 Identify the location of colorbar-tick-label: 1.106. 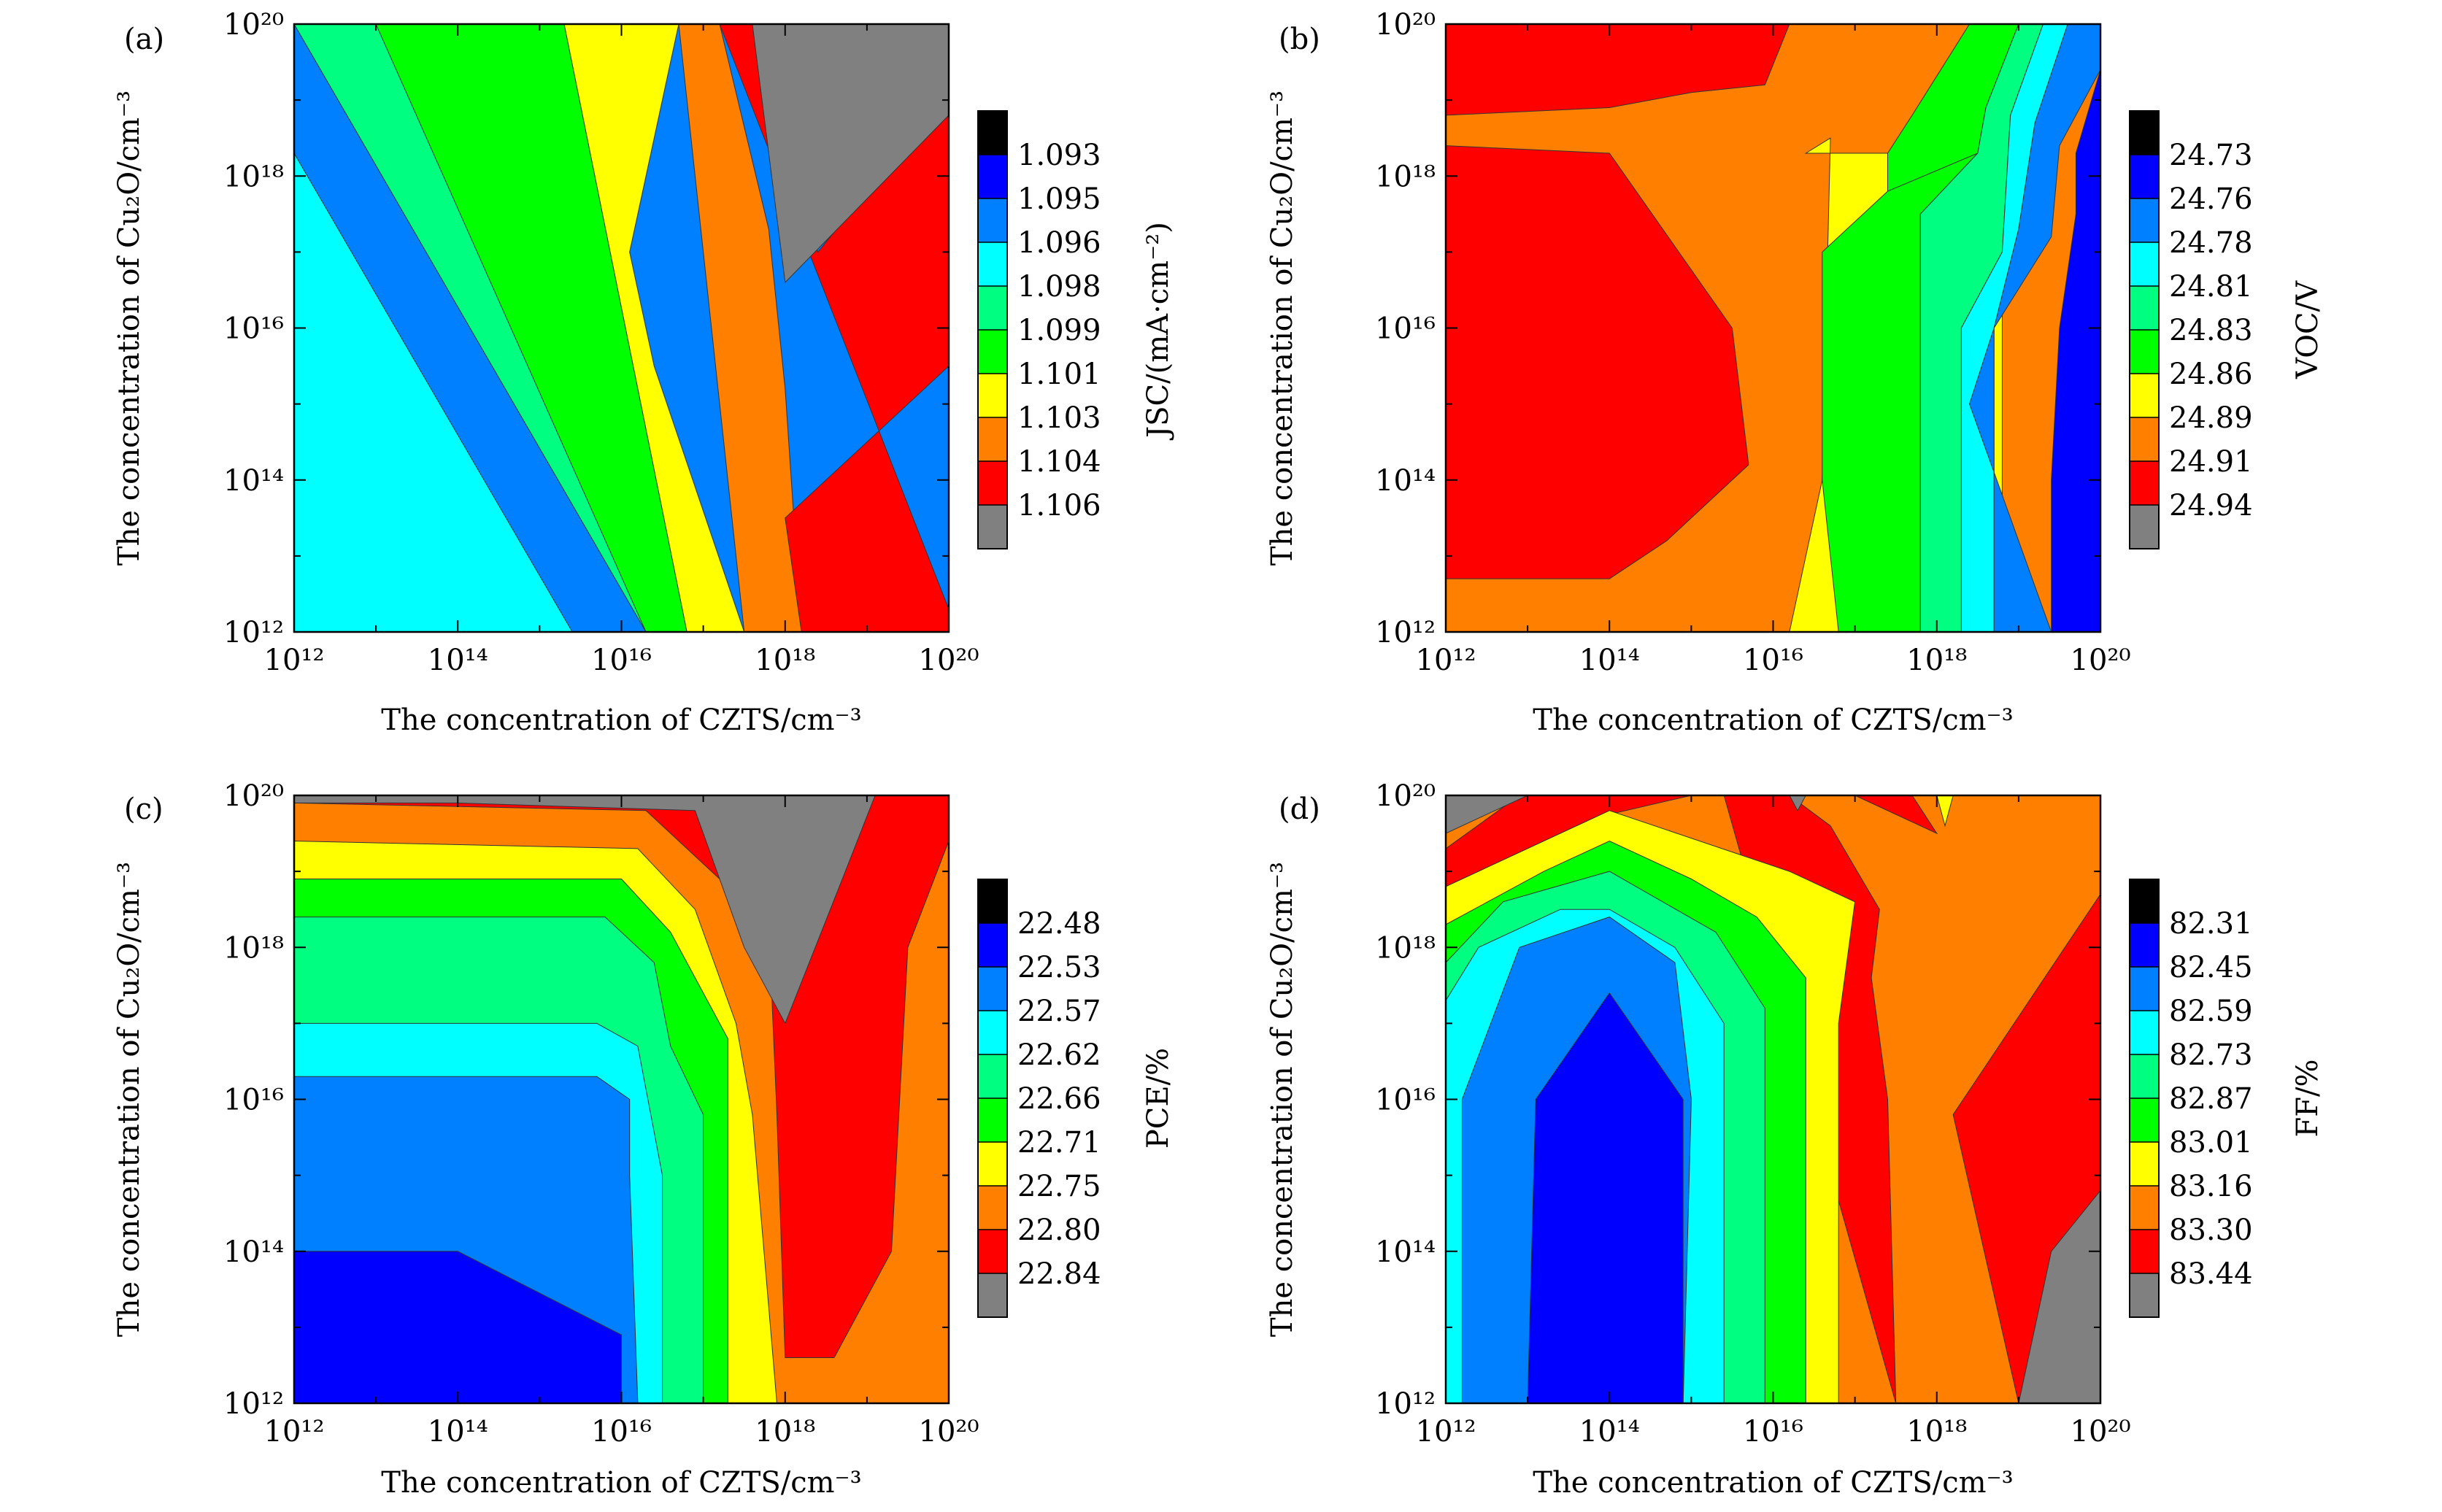
(1059, 506).